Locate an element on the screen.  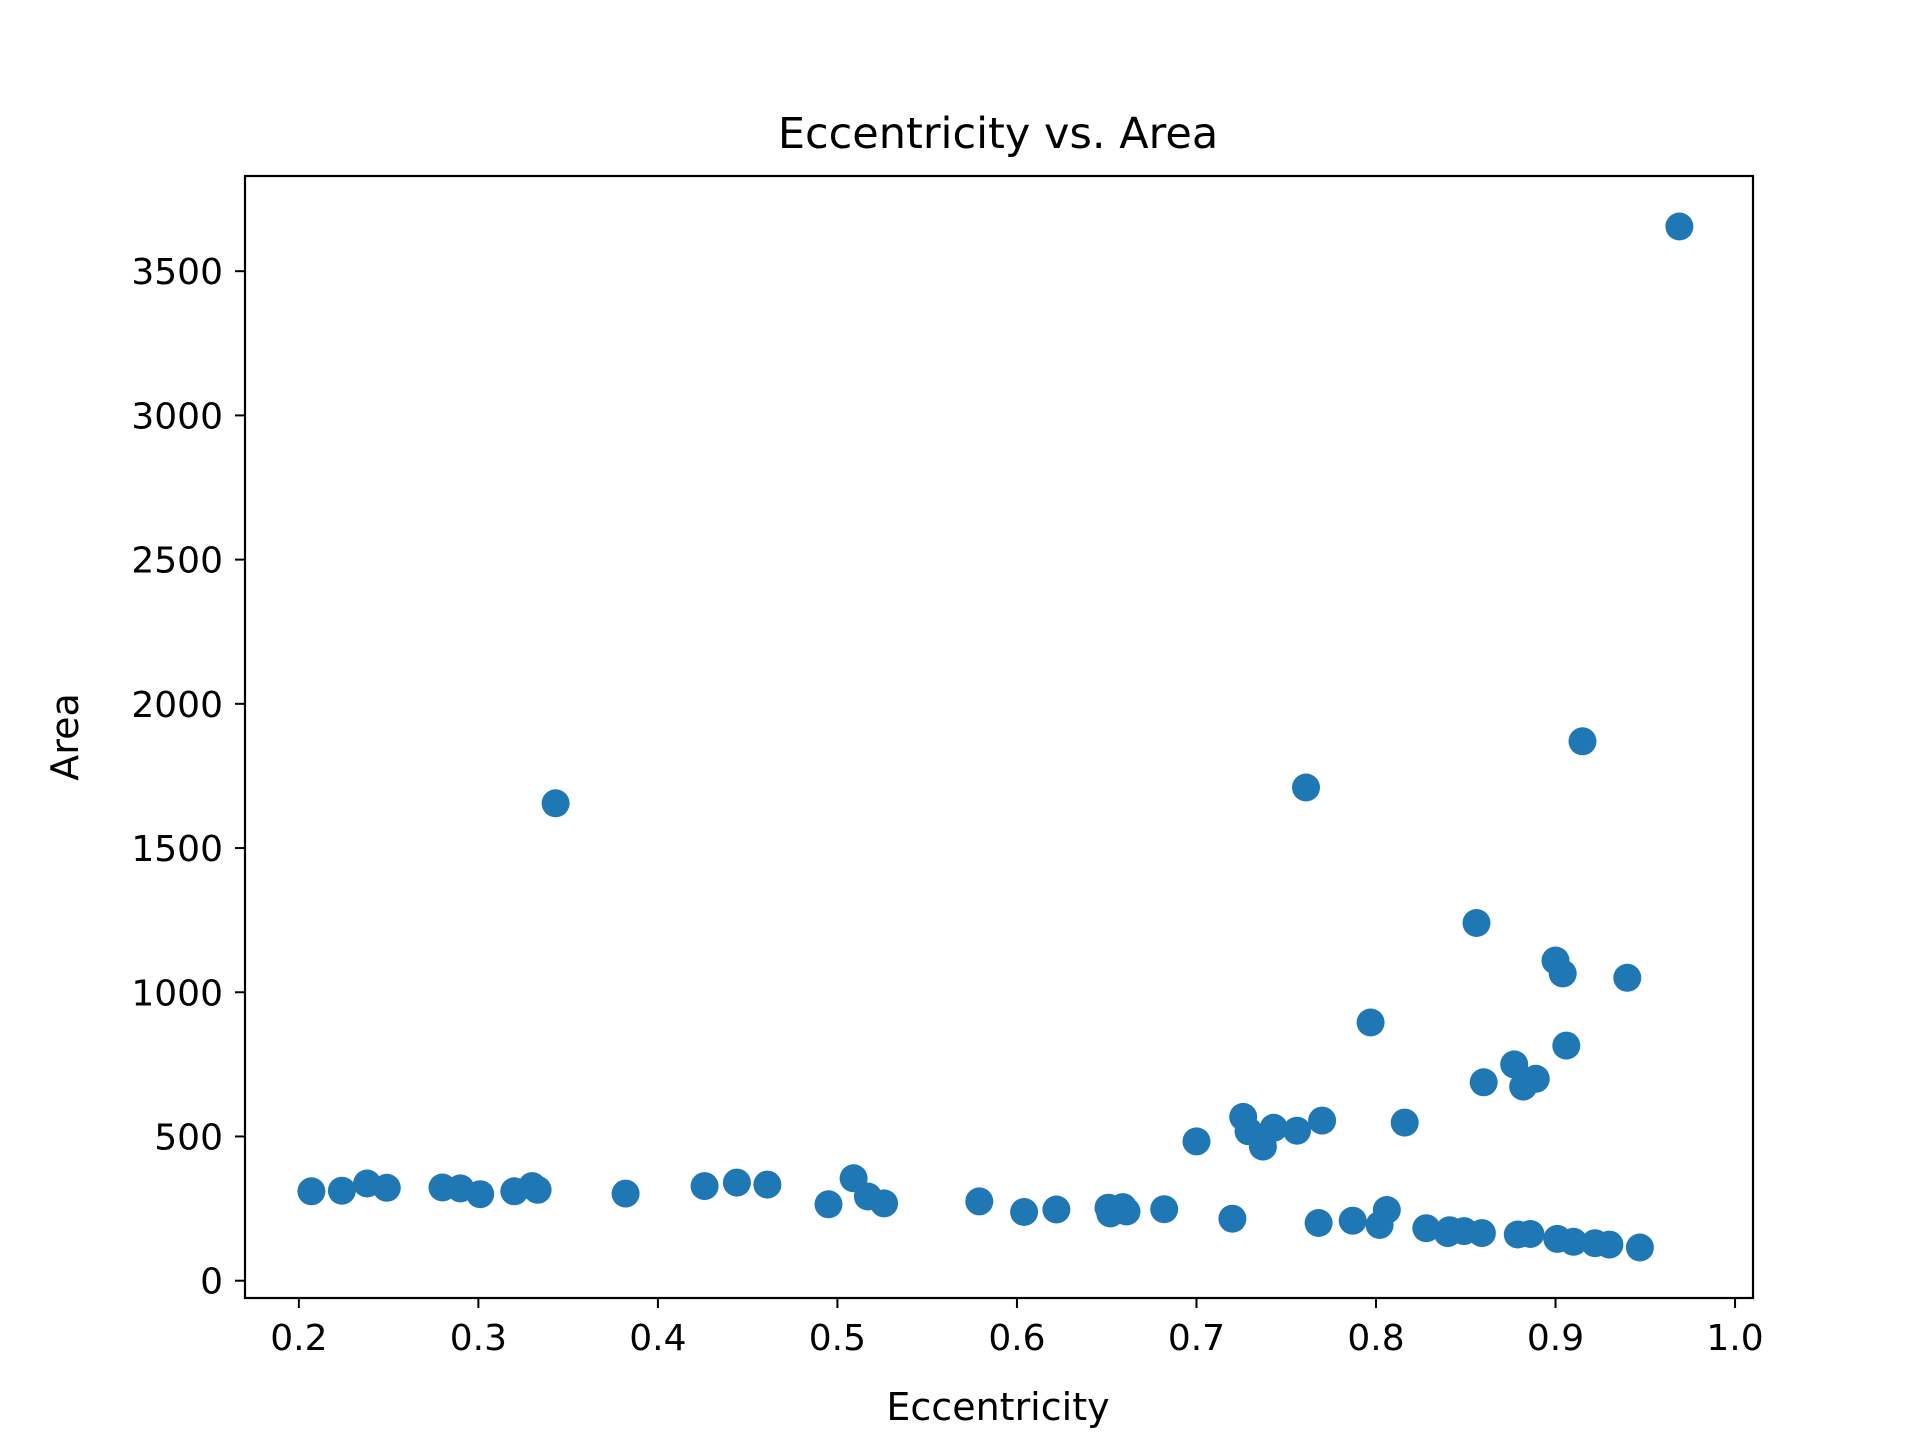
x-tick-label: 1.0 is located at coordinates (1734, 1338).